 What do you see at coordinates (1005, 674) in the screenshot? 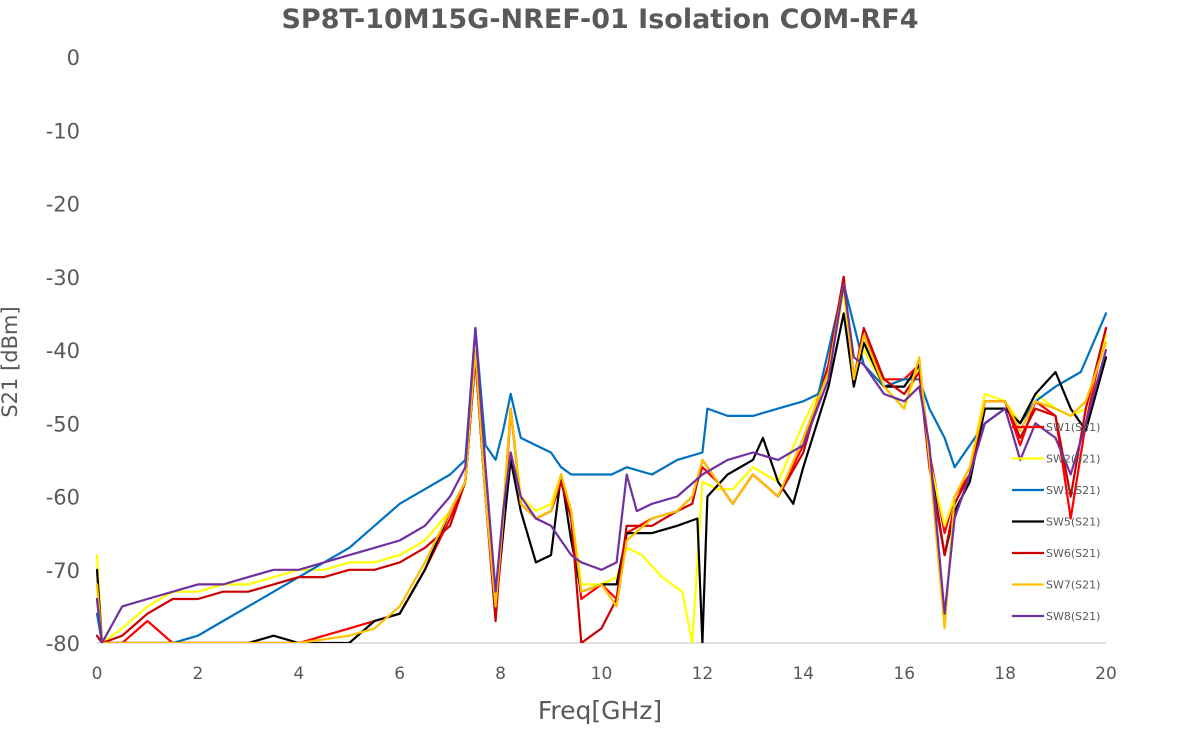
I see `x-tick-label: 18` at bounding box center [1005, 674].